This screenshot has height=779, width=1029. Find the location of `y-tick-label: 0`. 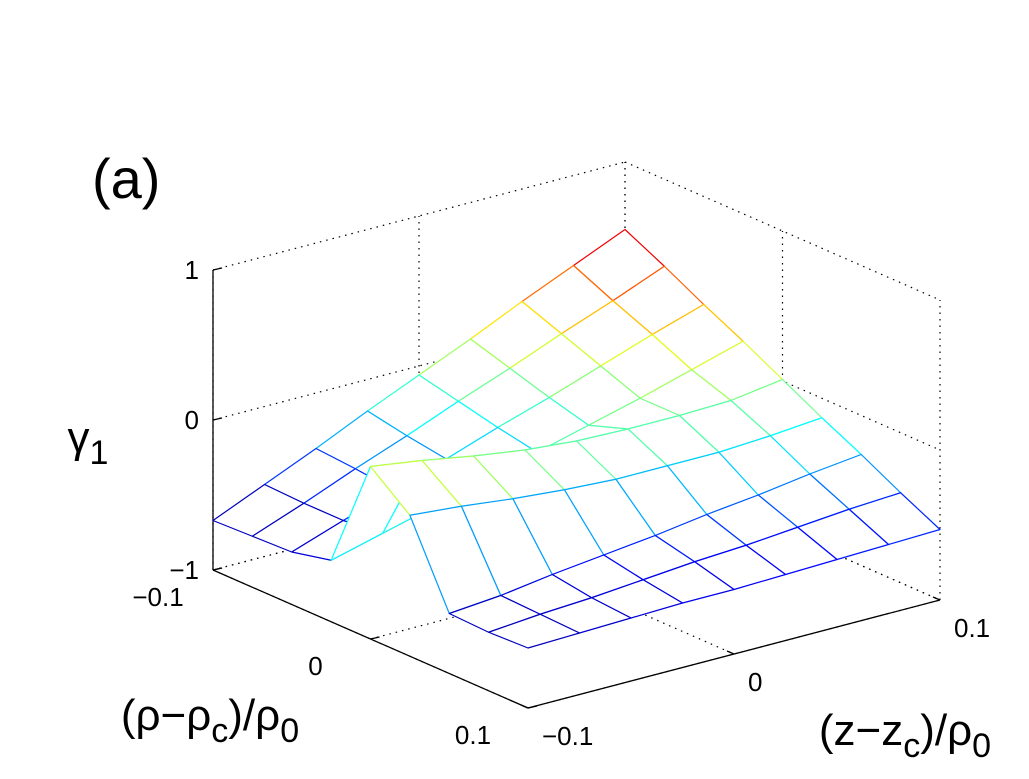

y-tick-label: 0 is located at coordinates (315, 666).